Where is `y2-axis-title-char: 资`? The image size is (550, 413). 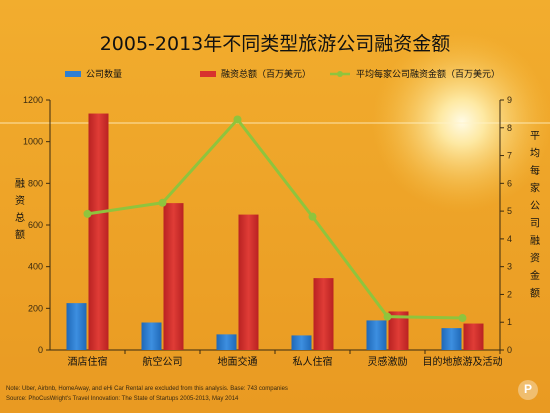 y2-axis-title-char: 资 is located at coordinates (535, 259).